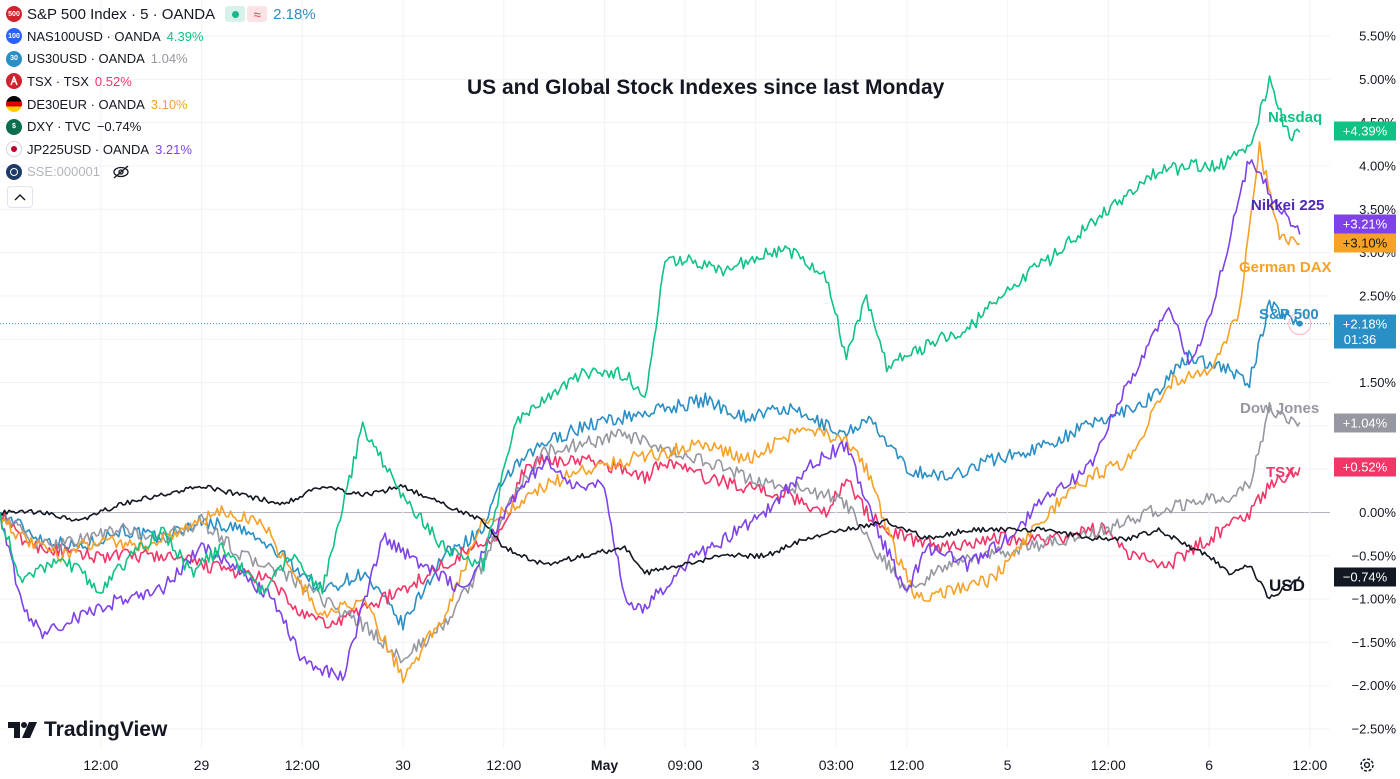  I want to click on germany-flag-icon, so click(14, 104).